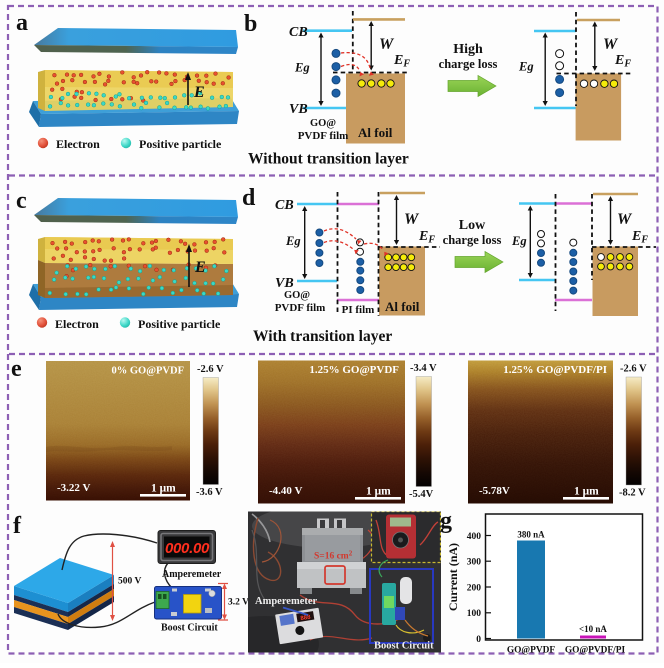 The image size is (664, 668). I want to click on svg-text: -5.78V, so click(494, 491).